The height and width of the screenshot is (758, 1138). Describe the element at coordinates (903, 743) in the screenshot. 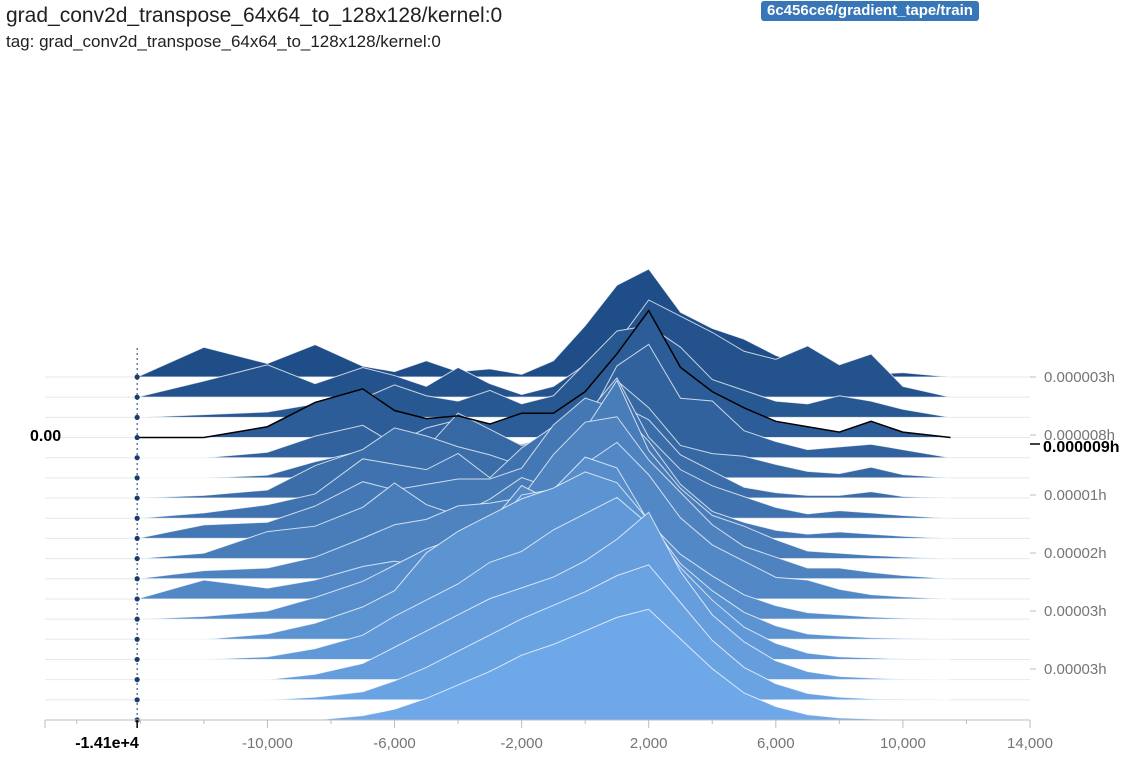

I see `x-tick-label: 10,000` at that location.